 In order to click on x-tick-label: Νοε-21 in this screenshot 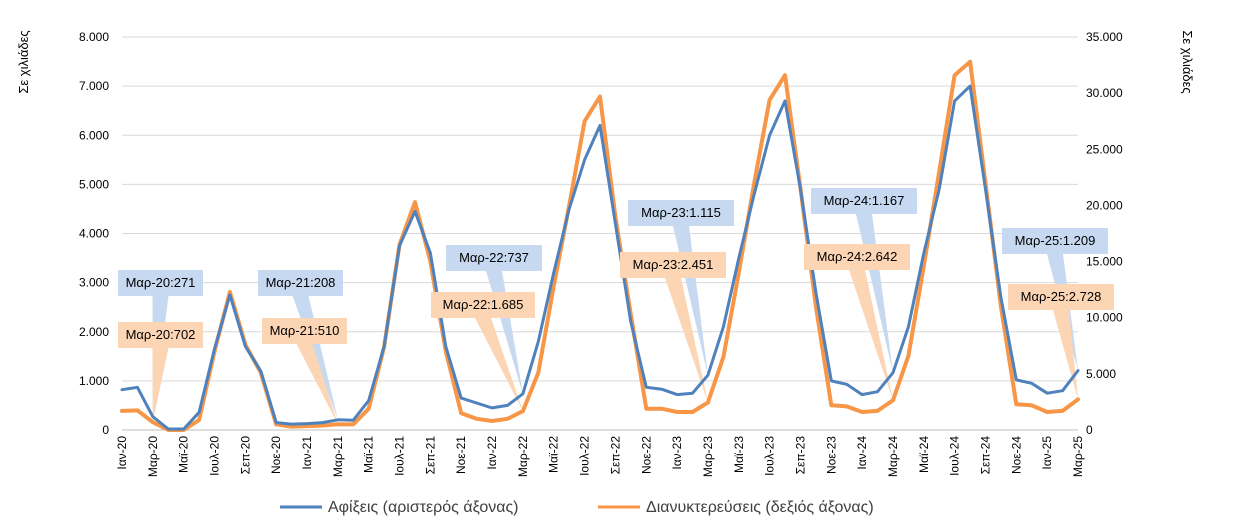, I will do `click(461, 455)`.